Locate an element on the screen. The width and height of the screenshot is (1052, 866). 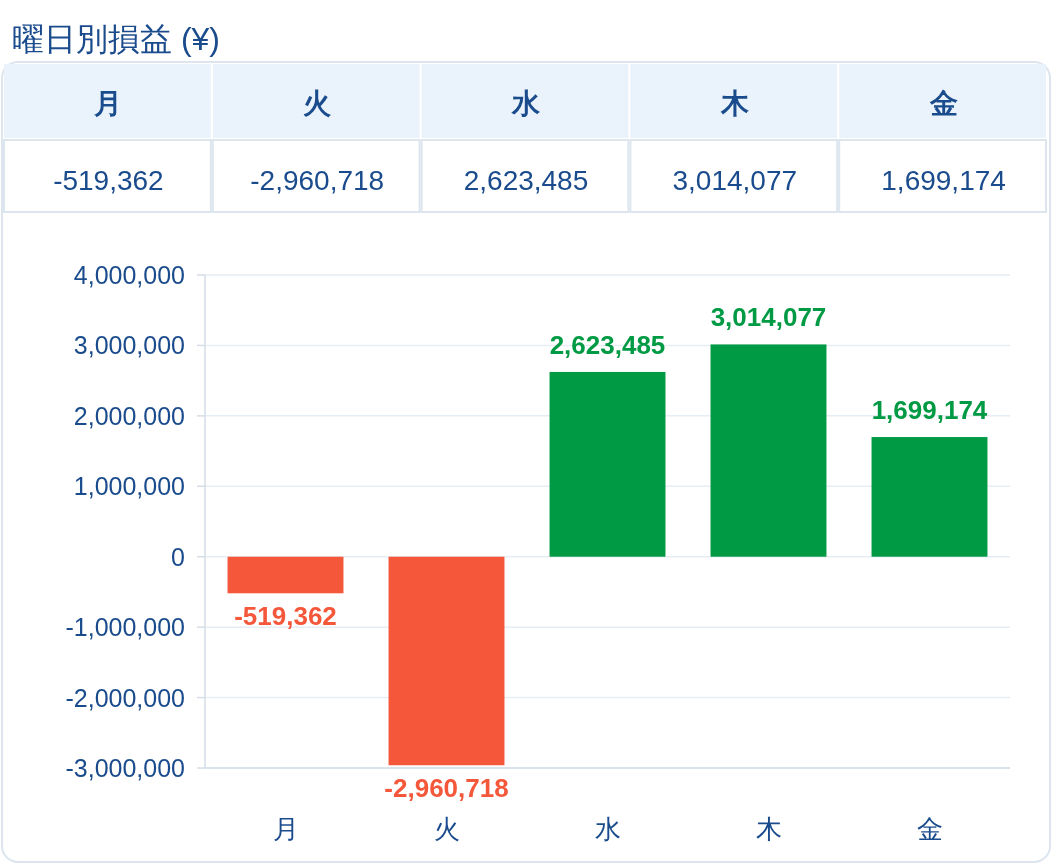
x-tick-label: 火 is located at coordinates (446, 829).